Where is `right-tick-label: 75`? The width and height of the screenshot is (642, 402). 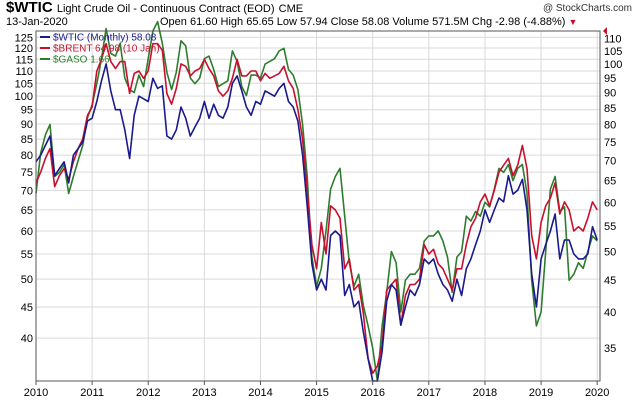 right-tick-label: 75 is located at coordinates (610, 143).